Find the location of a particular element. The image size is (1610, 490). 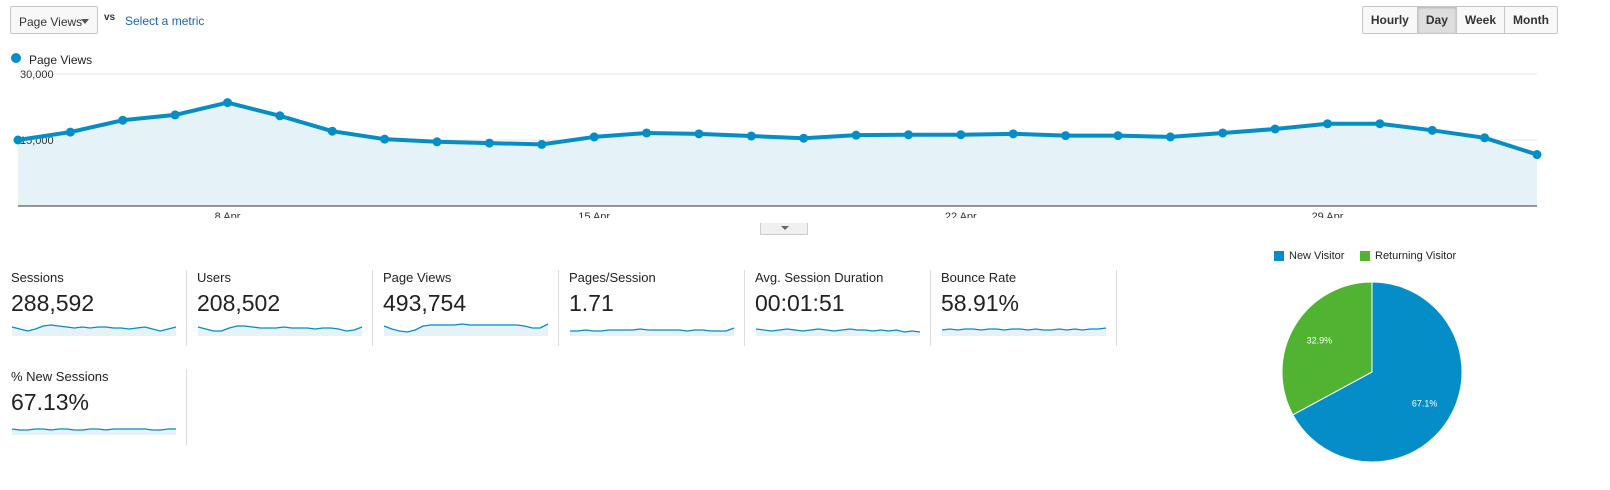

scorecard-value: 288,592 is located at coordinates (53, 303).